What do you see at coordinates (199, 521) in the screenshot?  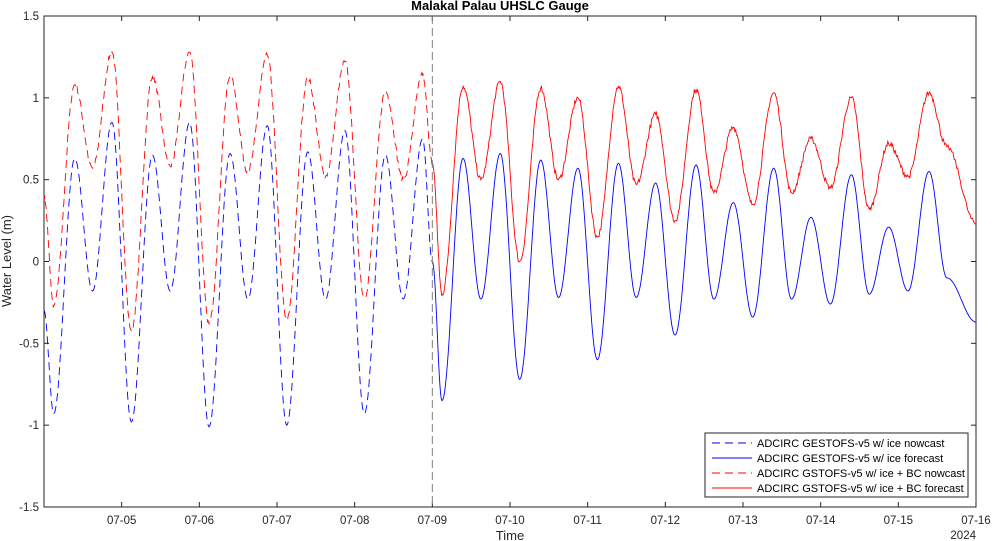 I see `x-tick-label: 07-06` at bounding box center [199, 521].